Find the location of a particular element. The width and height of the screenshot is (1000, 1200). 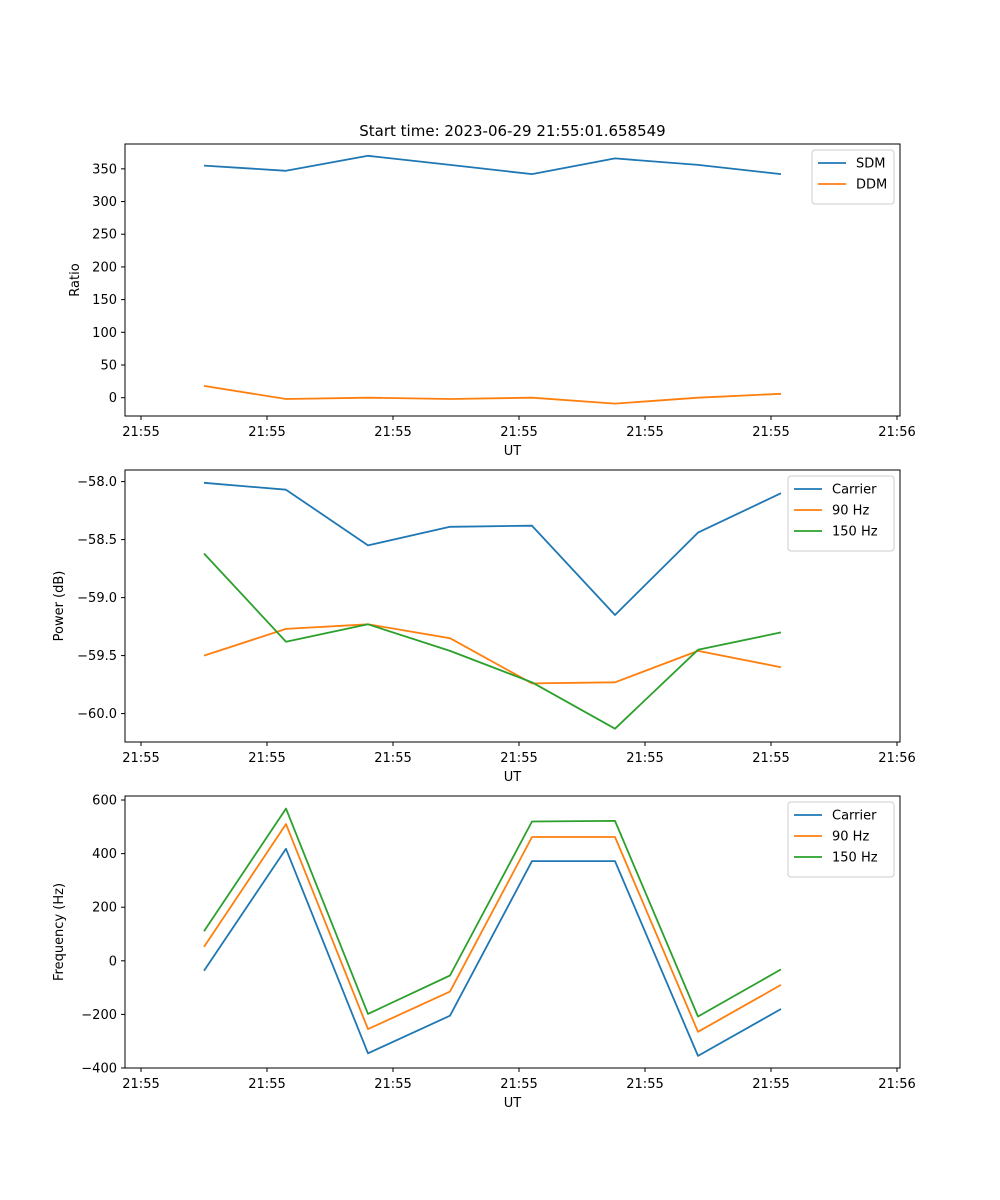

y-axis-label: Ratio is located at coordinates (75, 279).